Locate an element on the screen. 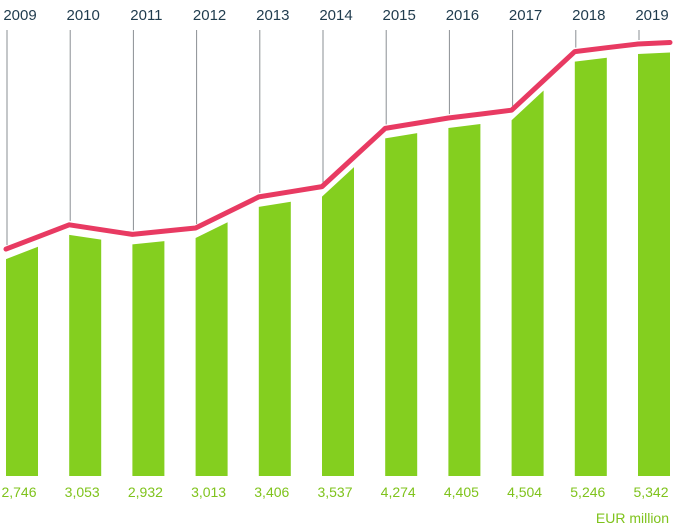 This screenshot has height=529, width=675. bar-2018 is located at coordinates (590, 267).